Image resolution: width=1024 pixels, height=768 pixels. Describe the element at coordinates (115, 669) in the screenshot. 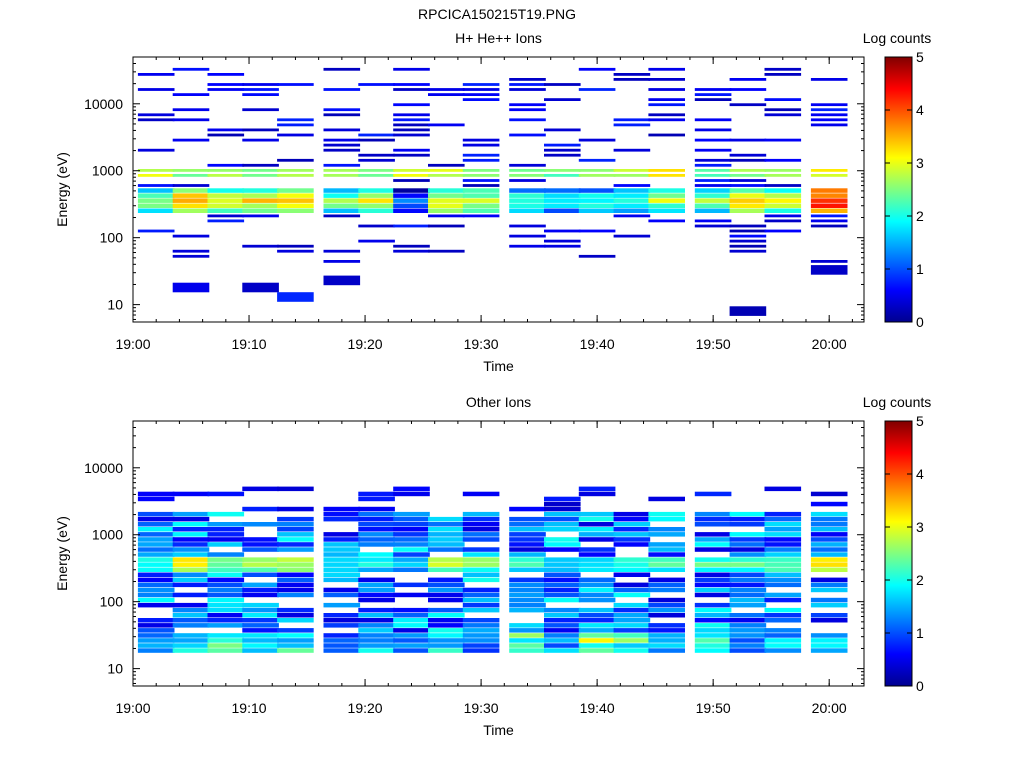

I see `y-tick-label: 10` at that location.